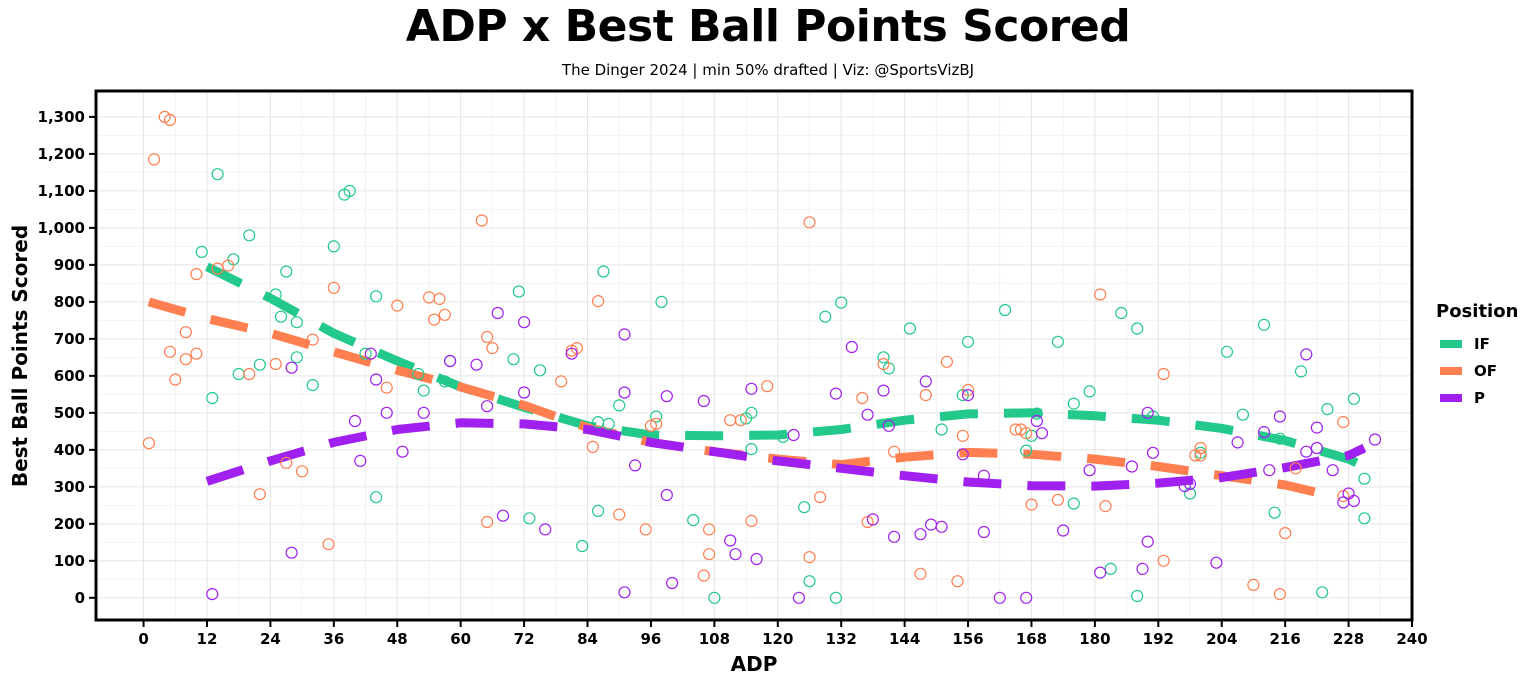 The height and width of the screenshot is (684, 1536). Describe the element at coordinates (69, 487) in the screenshot. I see `y-tick-label: 300` at that location.